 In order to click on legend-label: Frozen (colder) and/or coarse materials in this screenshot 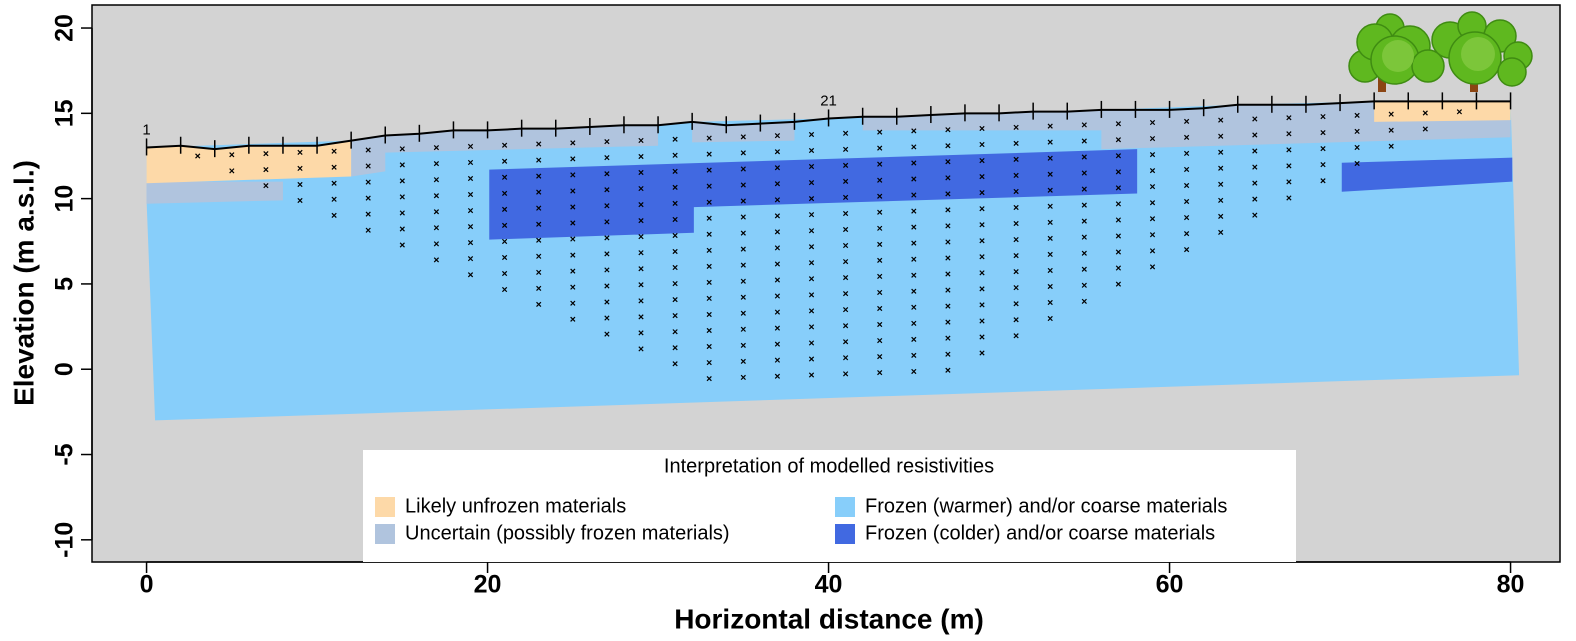, I will do `click(1040, 533)`.